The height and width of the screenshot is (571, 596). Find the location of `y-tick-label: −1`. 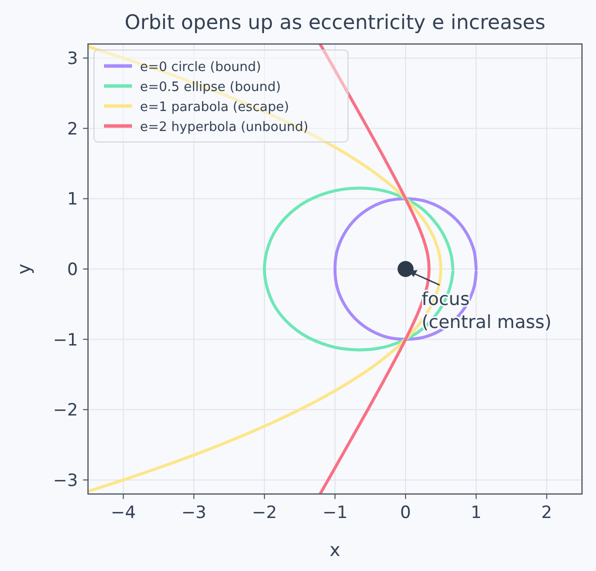

y-tick-label: −1 is located at coordinates (65, 340).